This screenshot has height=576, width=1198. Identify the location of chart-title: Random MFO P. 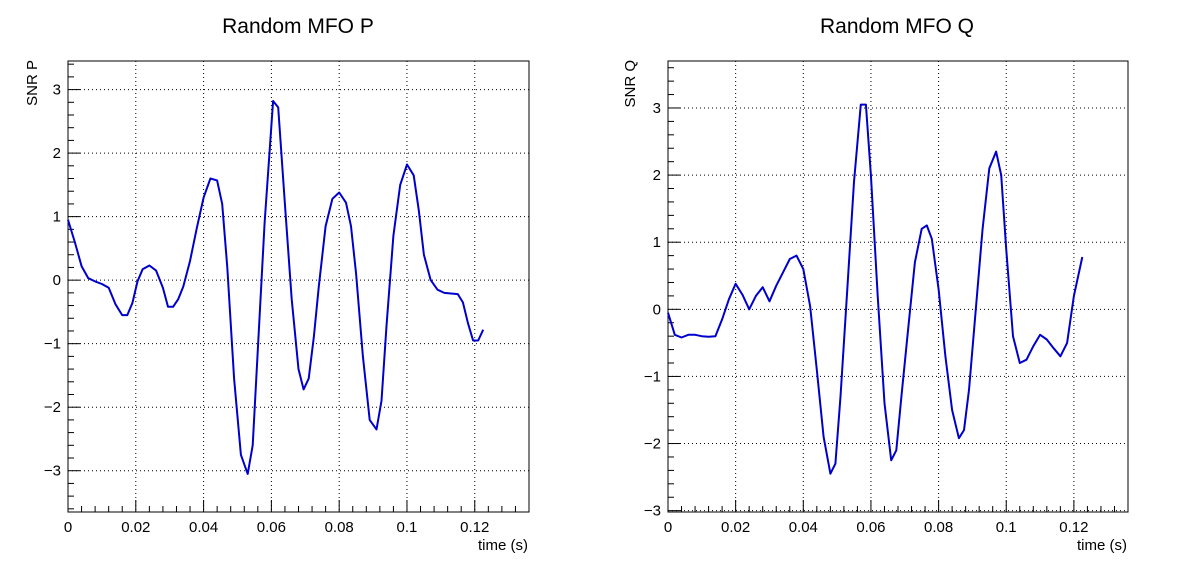
(298, 26).